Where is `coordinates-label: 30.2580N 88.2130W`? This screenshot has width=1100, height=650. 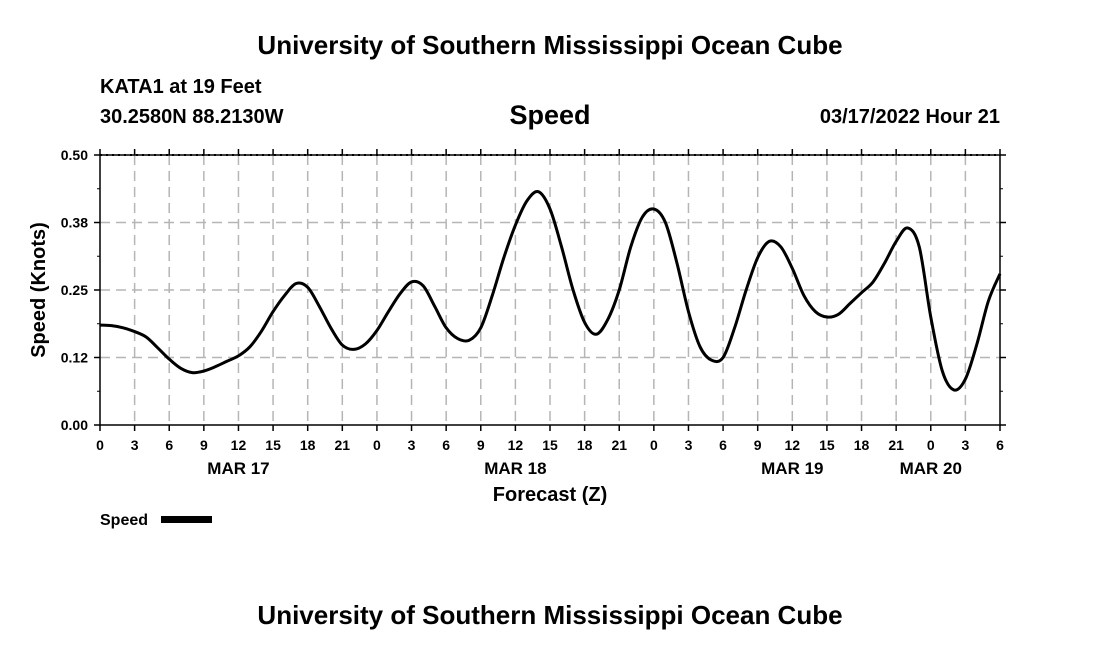
coordinates-label: 30.2580N 88.2130W is located at coordinates (192, 117).